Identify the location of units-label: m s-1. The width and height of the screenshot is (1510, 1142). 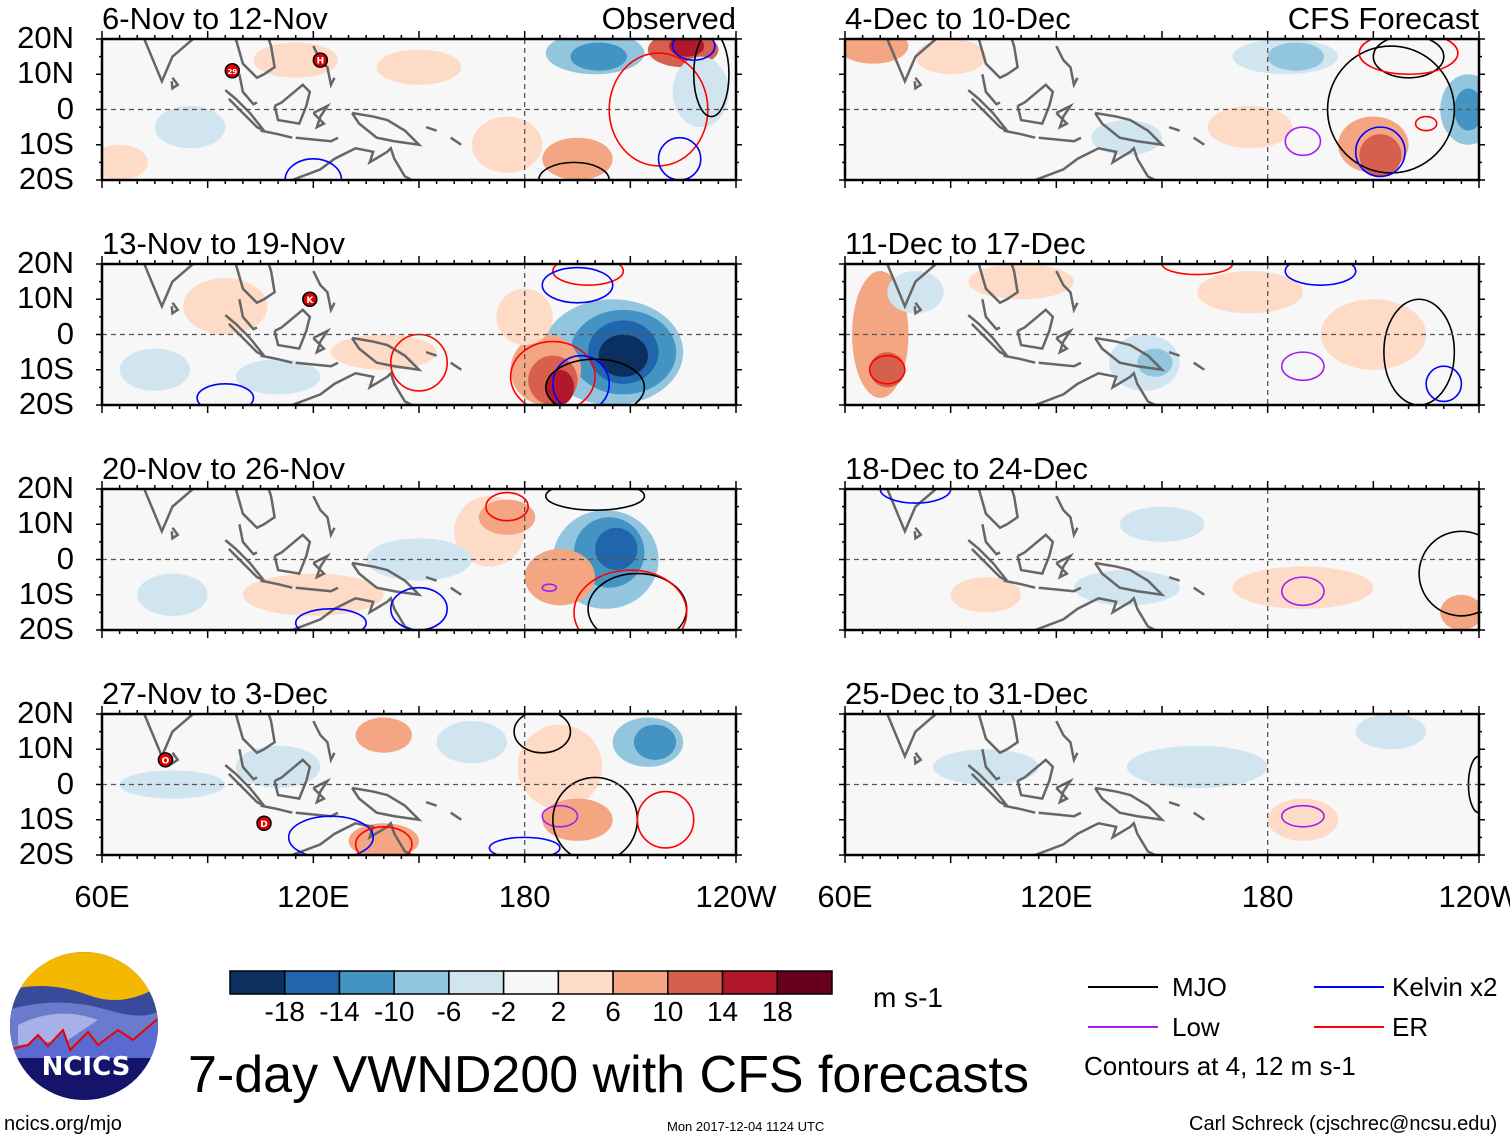
(908, 997).